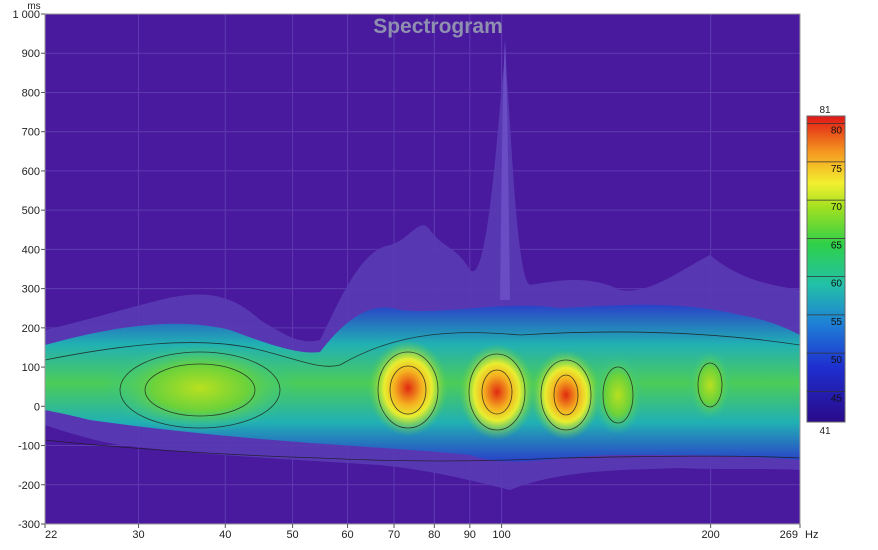  What do you see at coordinates (26, 15) in the screenshot?
I see `y-tick-label: 1 000` at bounding box center [26, 15].